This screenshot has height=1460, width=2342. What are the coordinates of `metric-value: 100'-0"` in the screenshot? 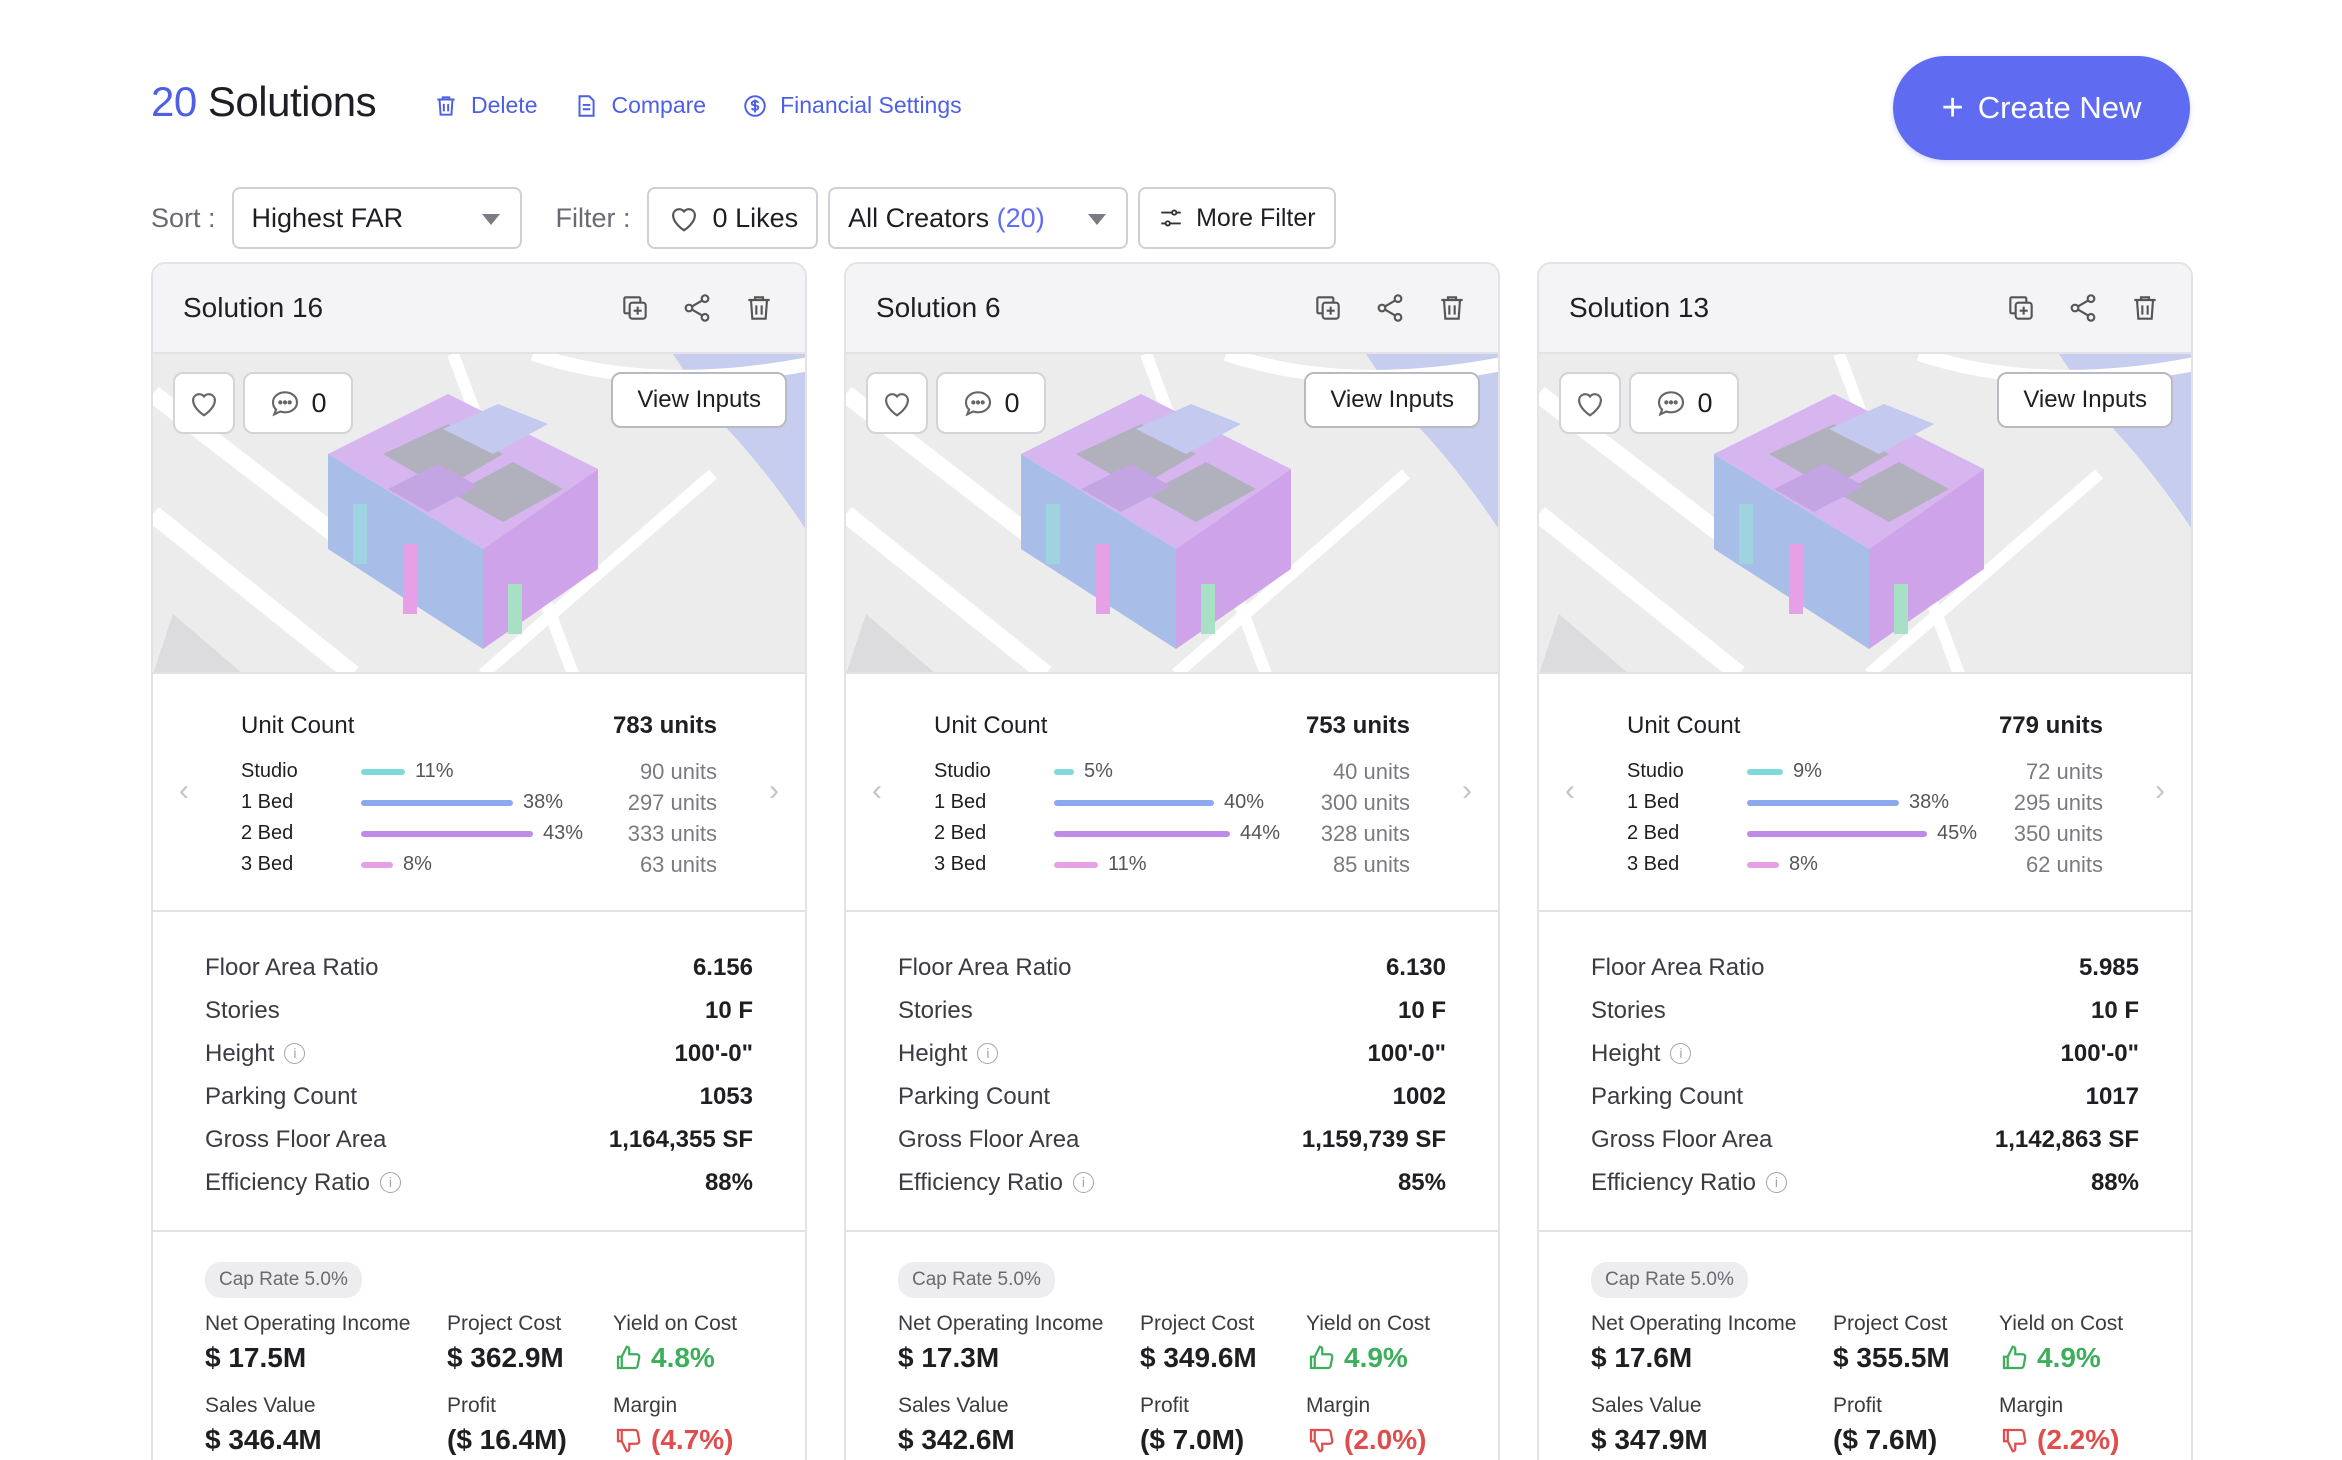 It's located at (1406, 1053).